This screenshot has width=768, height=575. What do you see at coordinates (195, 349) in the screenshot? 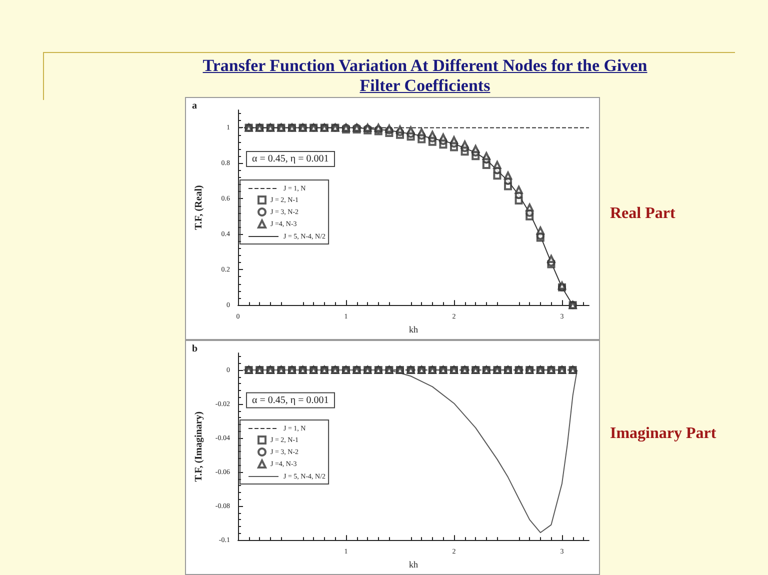
I see `text: b` at bounding box center [195, 349].